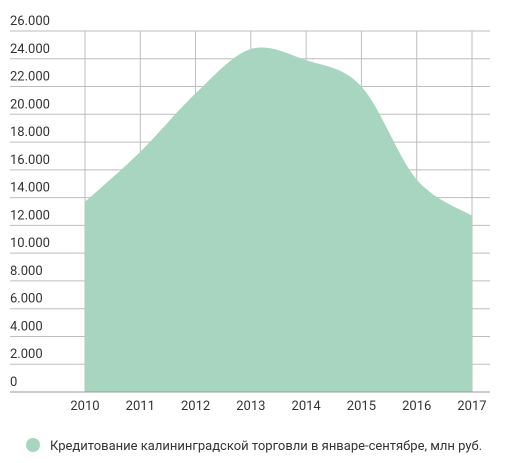 The width and height of the screenshot is (514, 463). I want to click on y-tick-label: 26.000, so click(30, 21).